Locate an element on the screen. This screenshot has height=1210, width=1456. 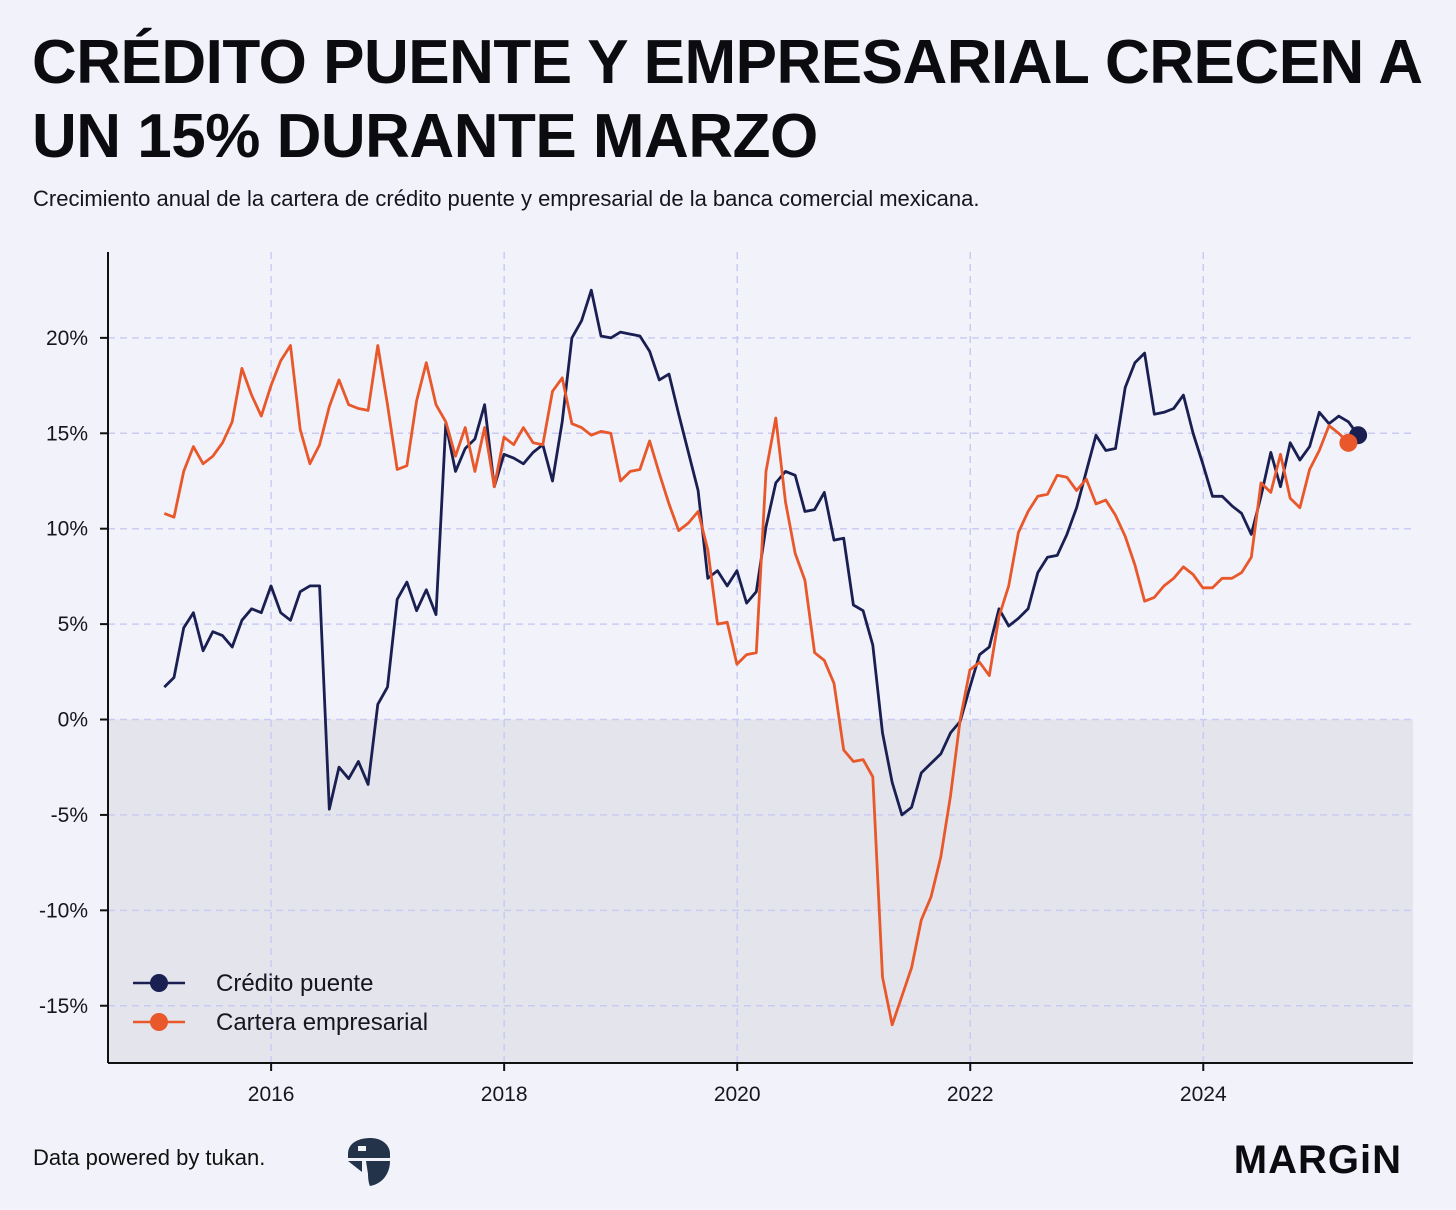
y-tick-label: 20% is located at coordinates (67, 338).